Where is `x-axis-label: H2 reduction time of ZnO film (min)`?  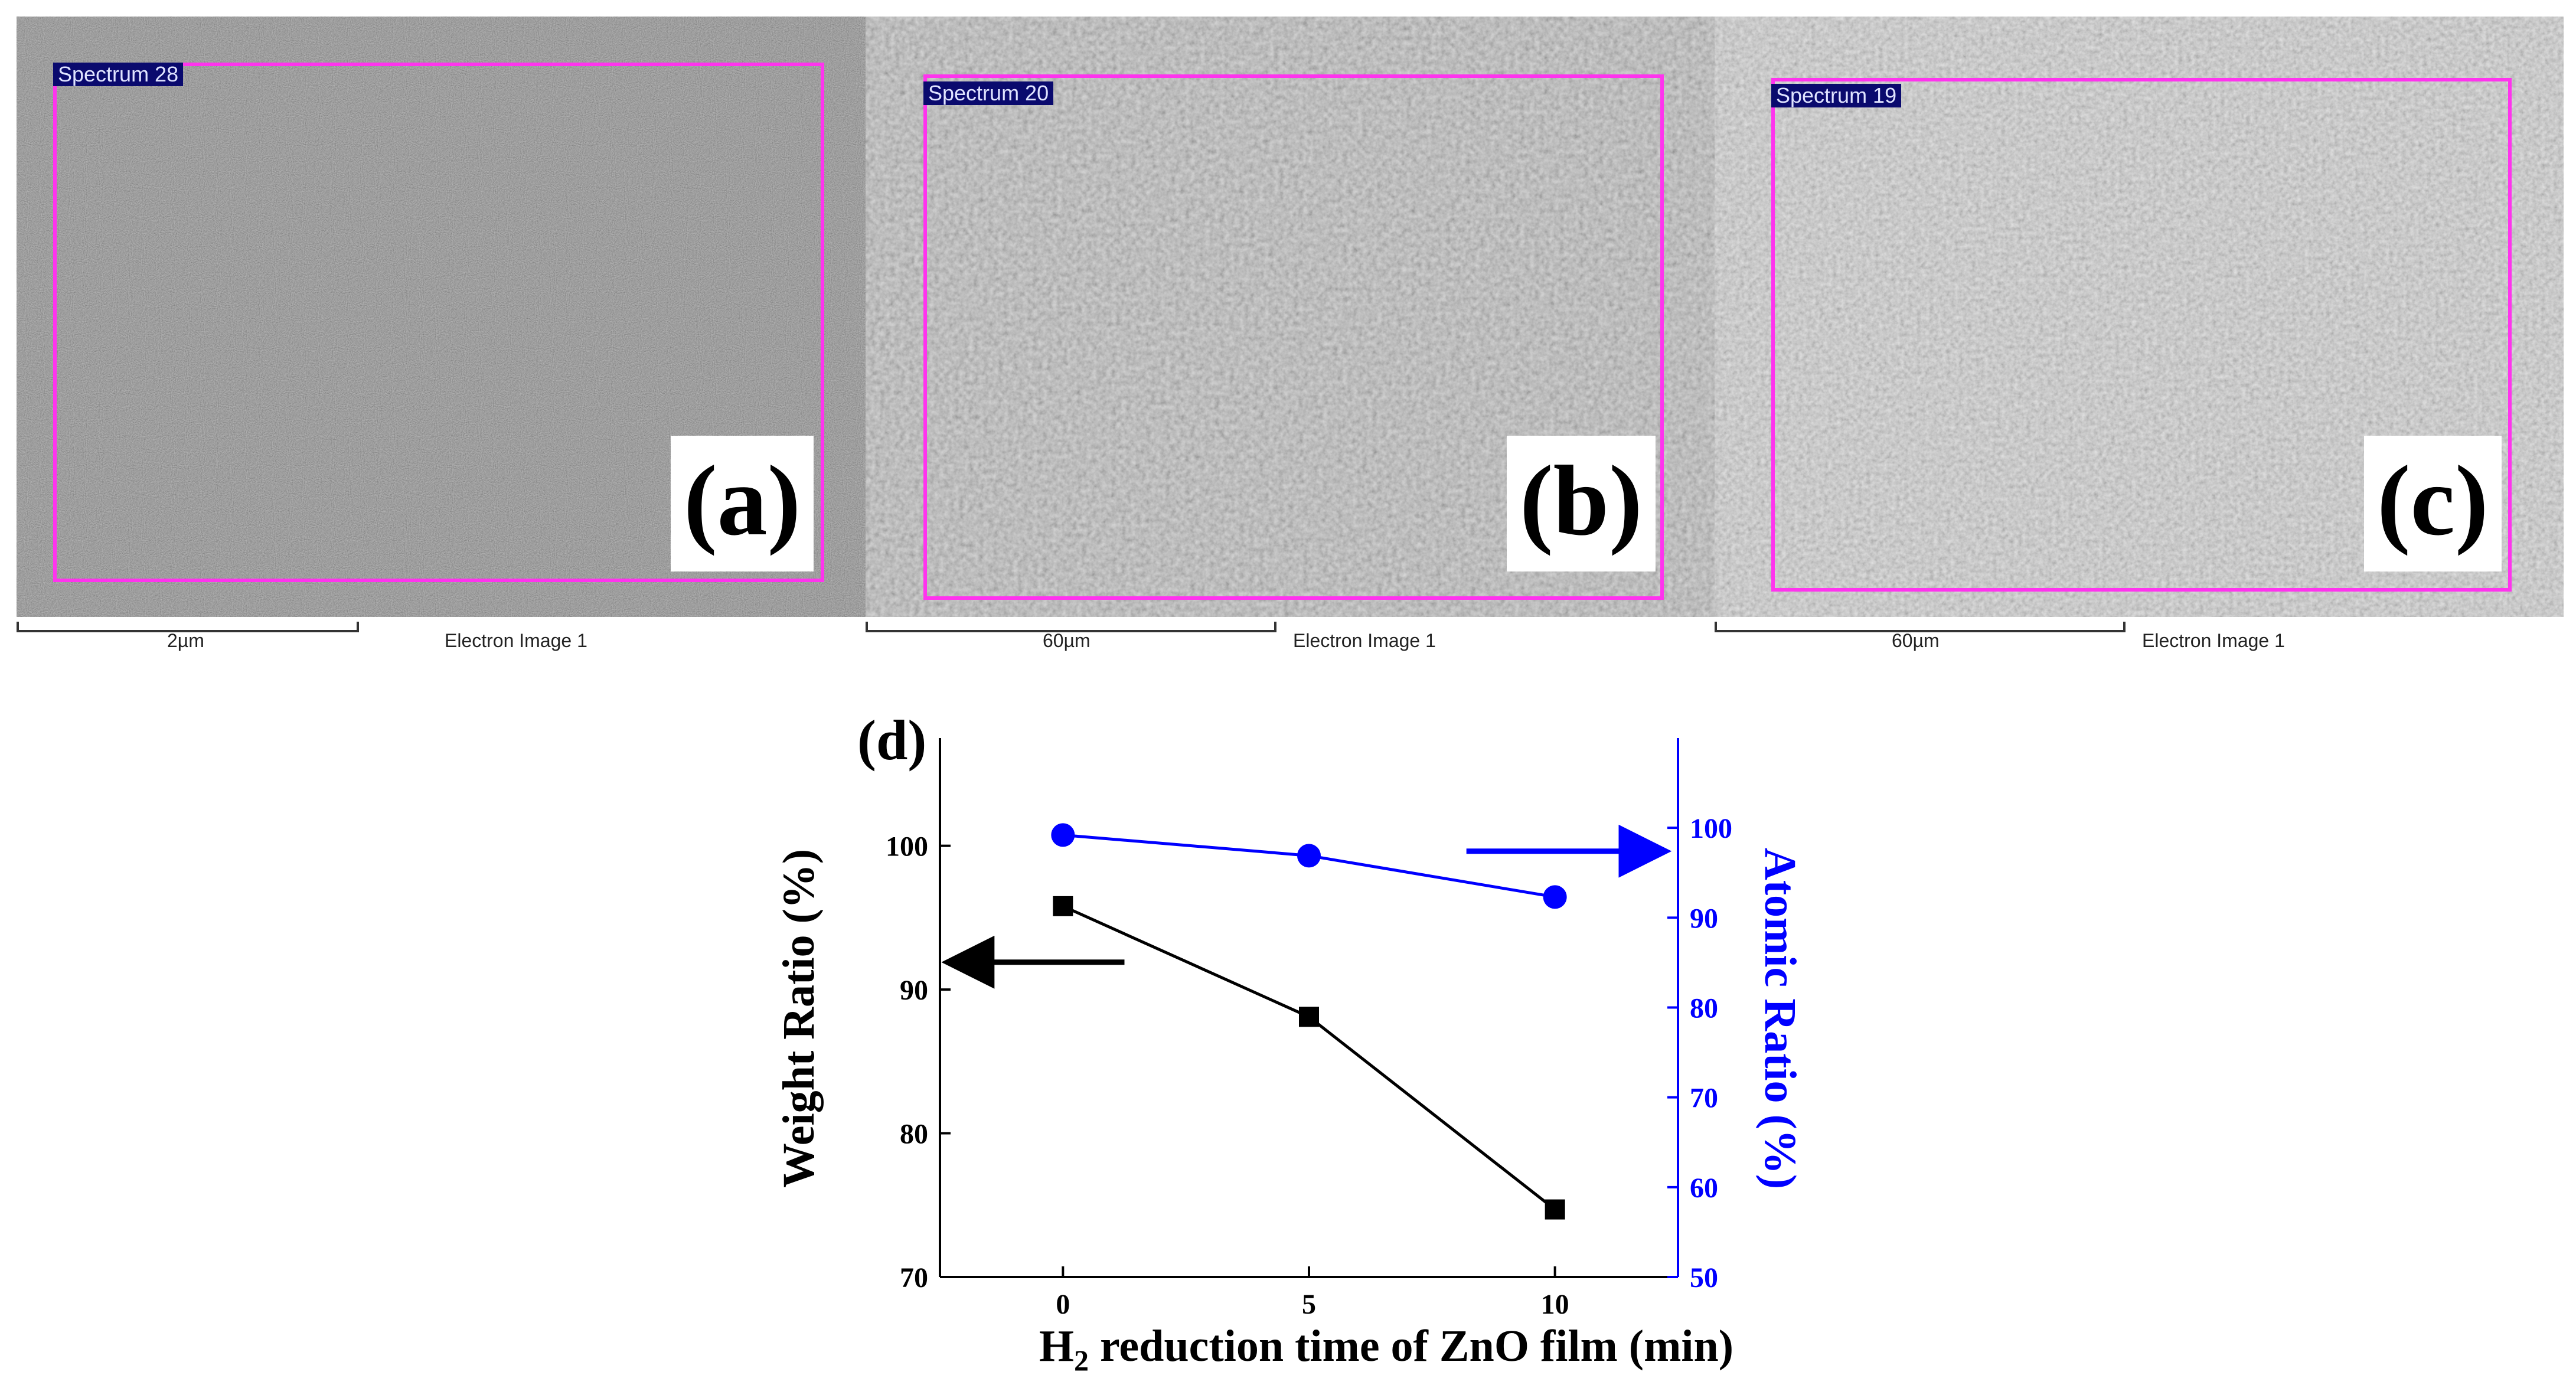 x-axis-label: H2 reduction time of ZnO film (min) is located at coordinates (1386, 1349).